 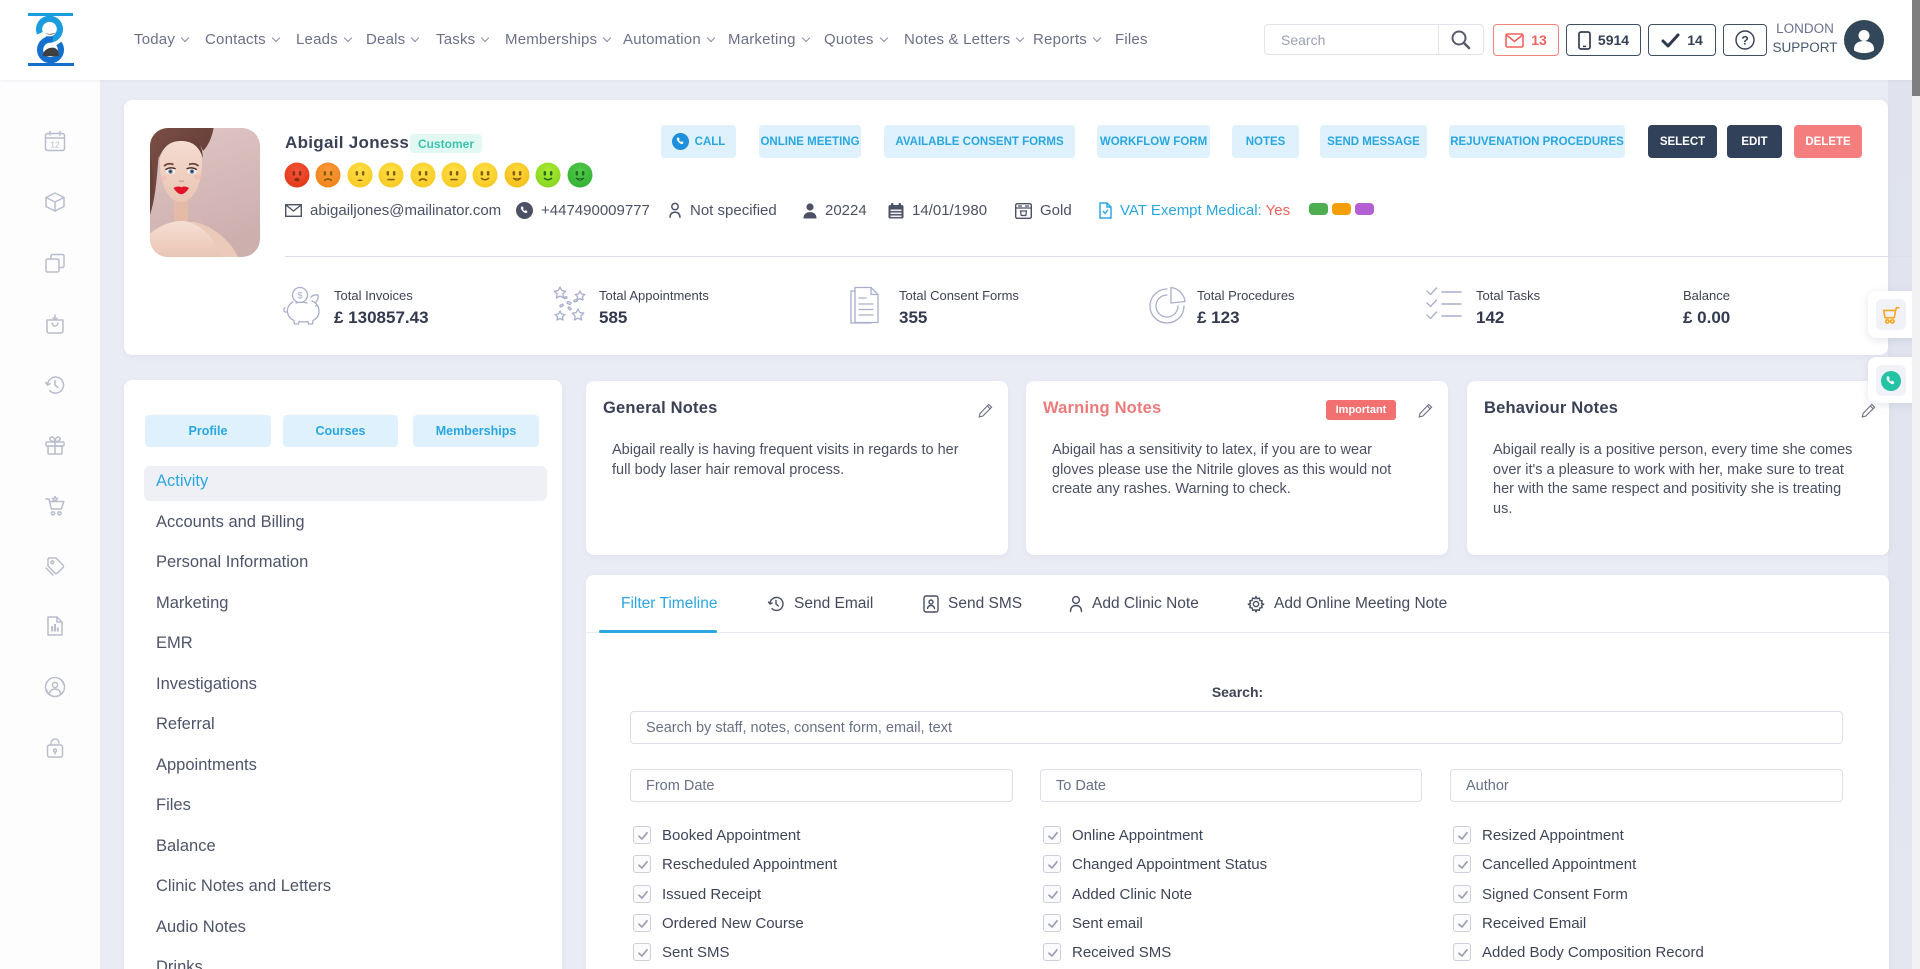 I want to click on svg-text: 12, so click(x=55, y=145).